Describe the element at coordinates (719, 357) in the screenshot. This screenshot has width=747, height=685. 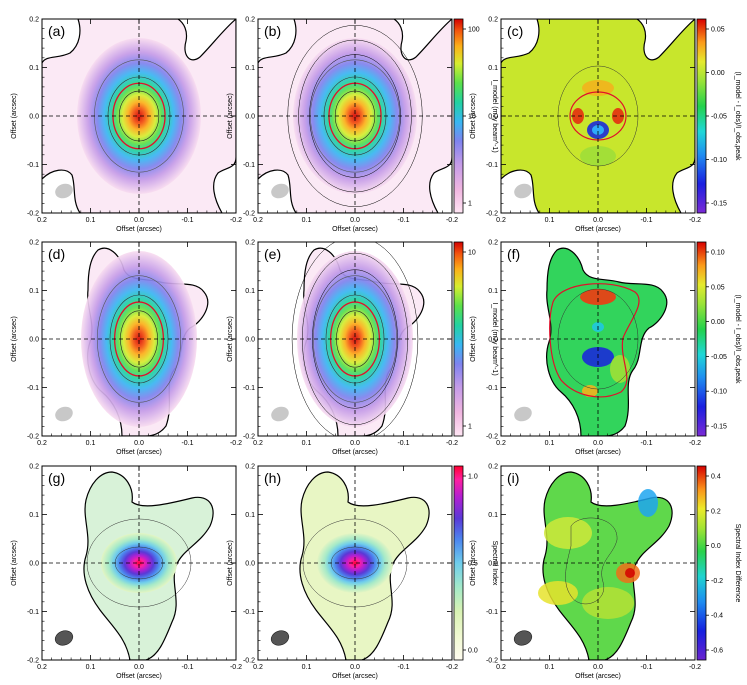
I see `colorbar-tick-label: -0.05` at that location.